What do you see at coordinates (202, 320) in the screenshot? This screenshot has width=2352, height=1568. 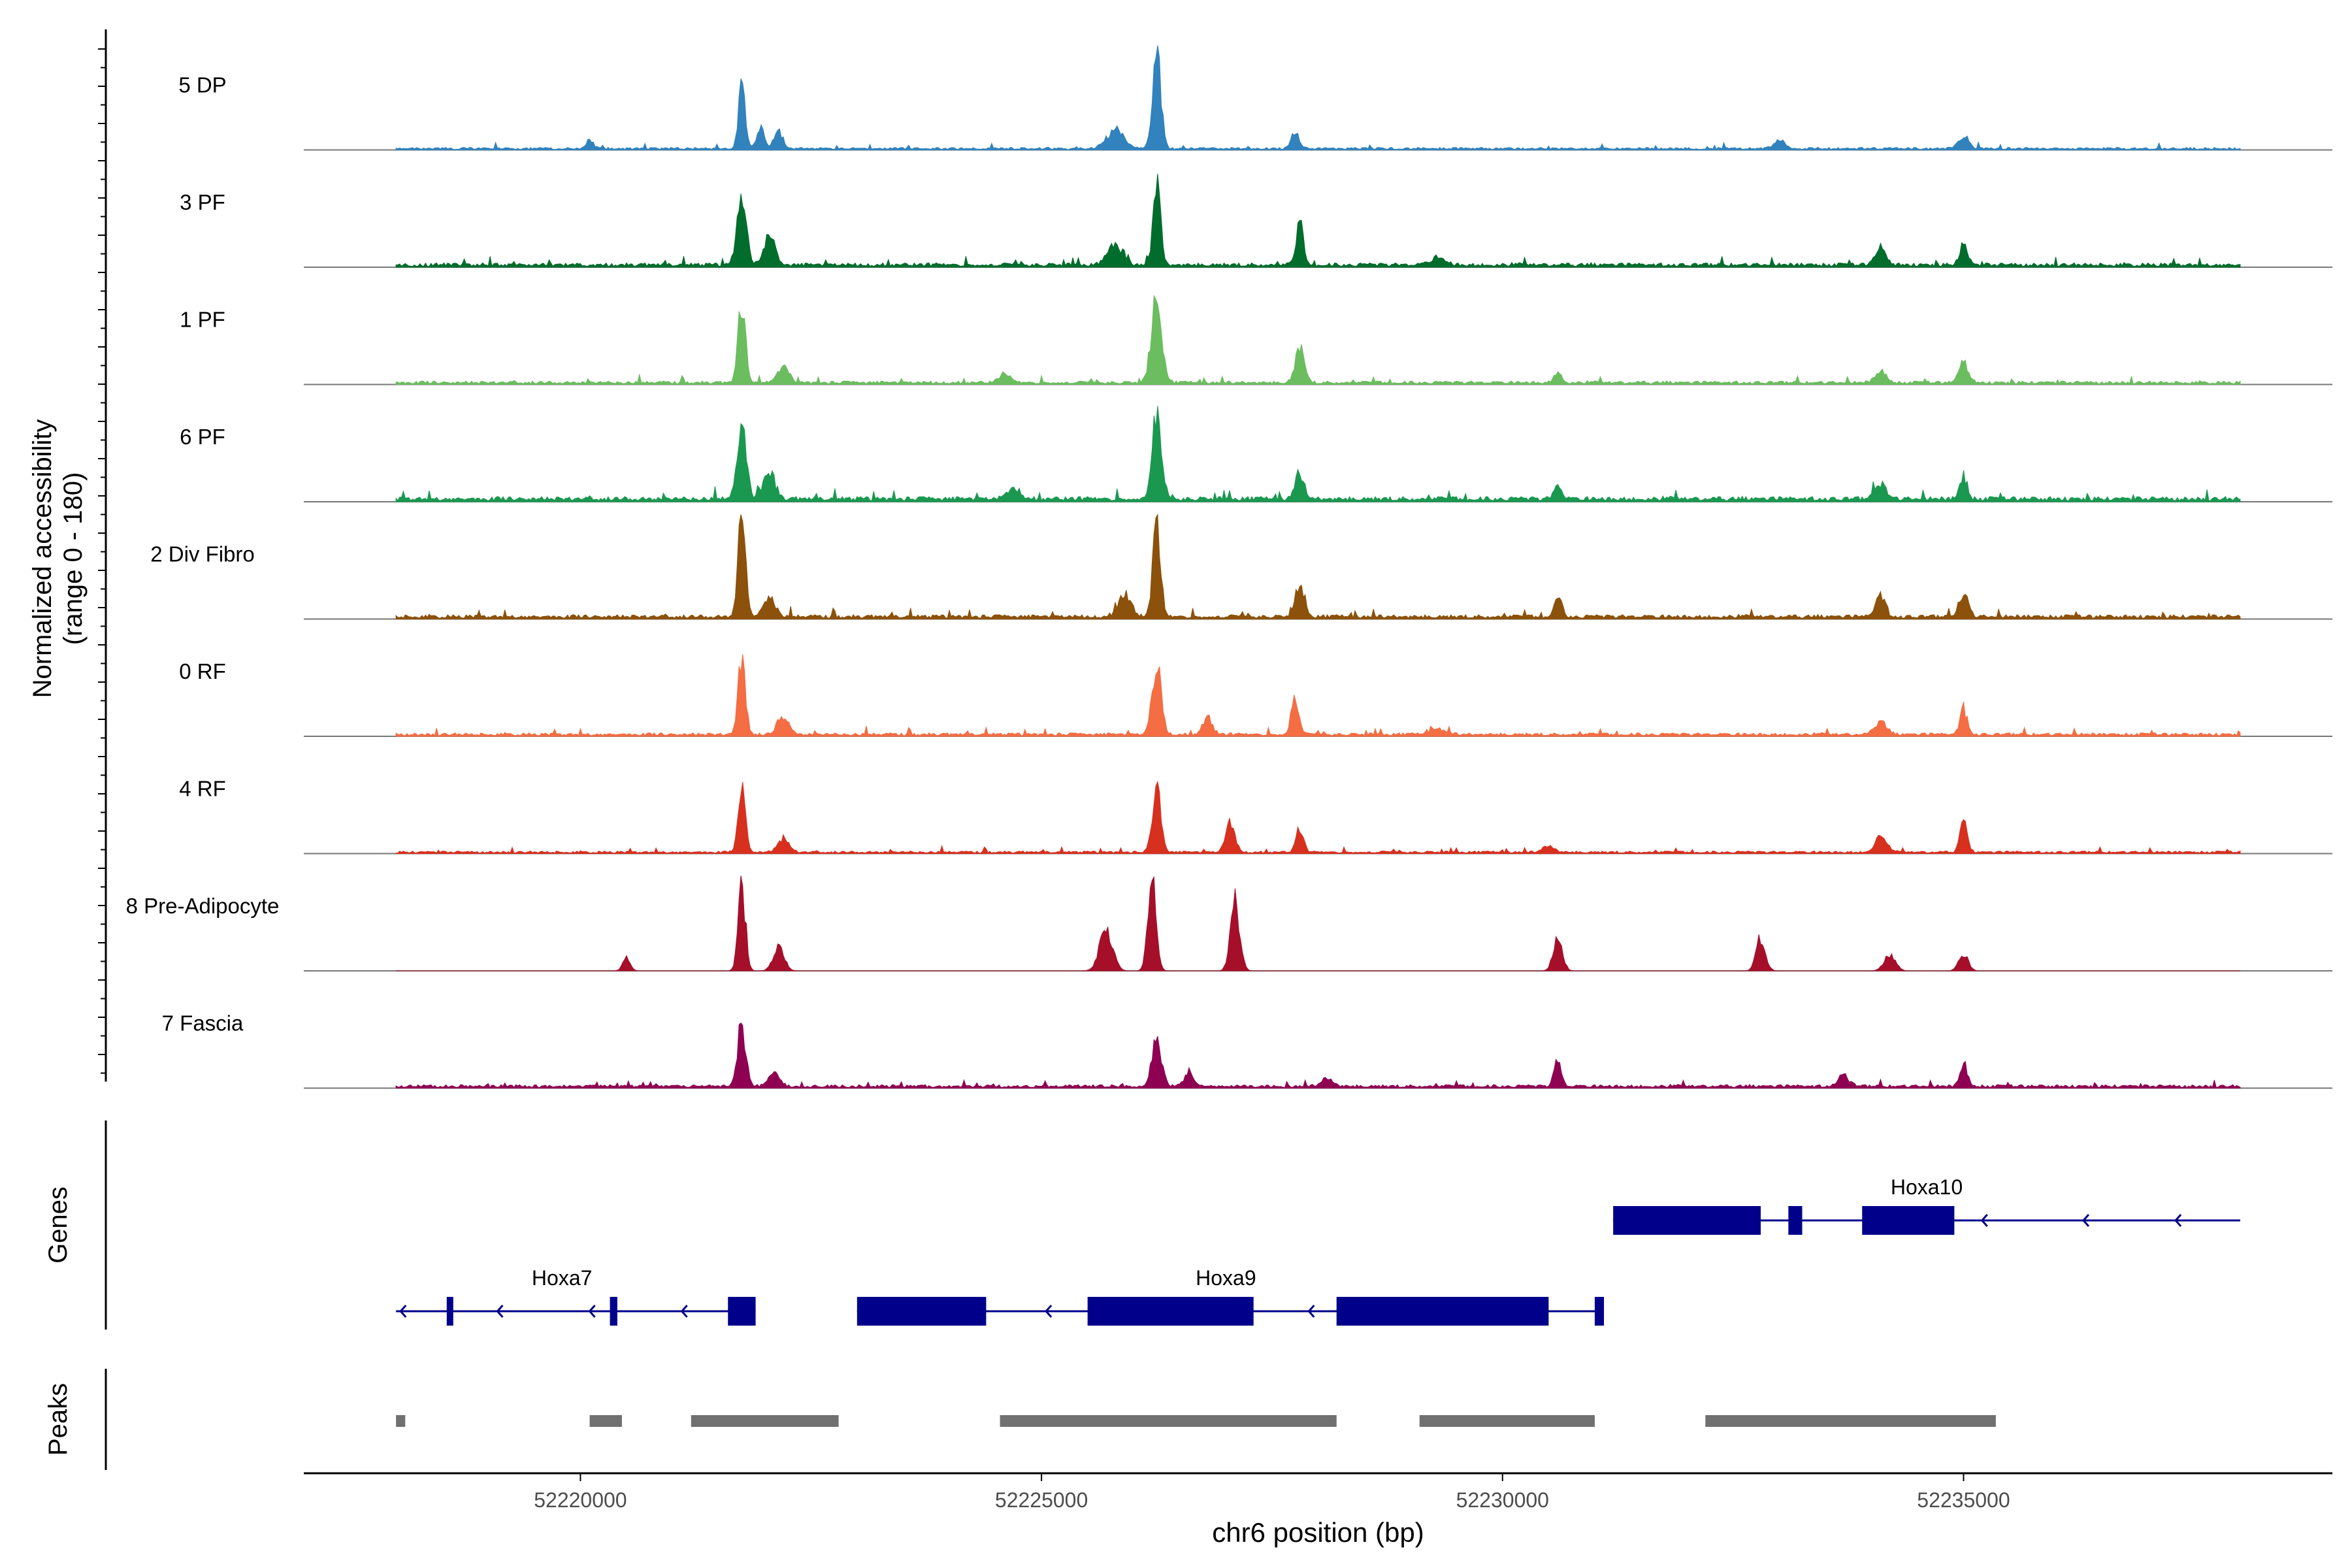 I see `track-label: 1 PF` at bounding box center [202, 320].